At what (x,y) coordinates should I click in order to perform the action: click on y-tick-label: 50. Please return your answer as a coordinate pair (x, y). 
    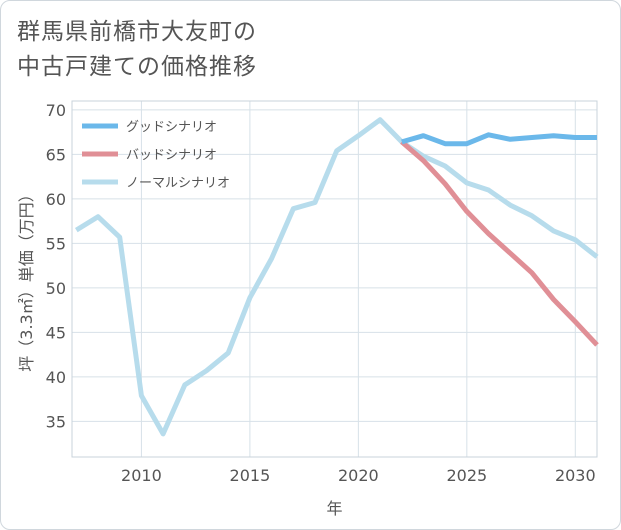
    Looking at the image, I should click on (56, 288).